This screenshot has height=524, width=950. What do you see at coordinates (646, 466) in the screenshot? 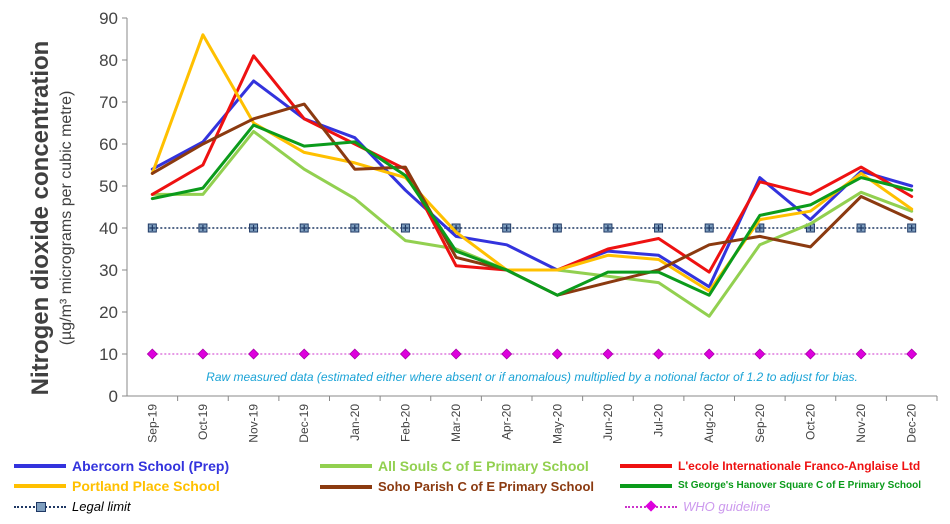
I see `legend-swatch-lecole` at bounding box center [646, 466].